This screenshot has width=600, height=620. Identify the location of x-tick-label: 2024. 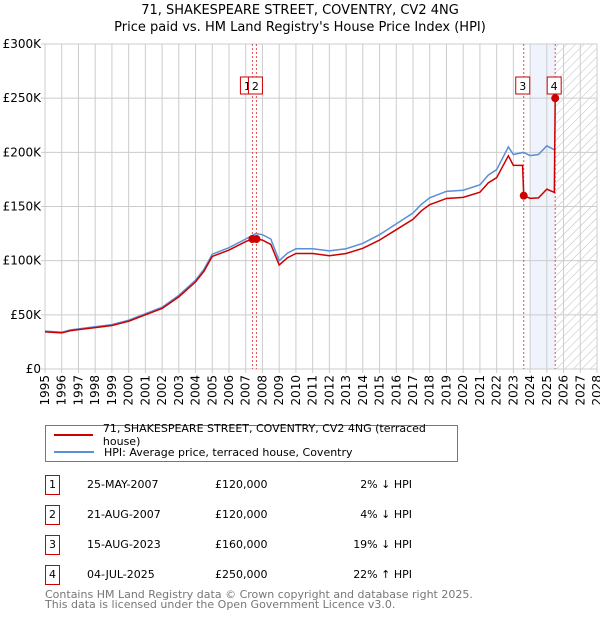
(530, 390).